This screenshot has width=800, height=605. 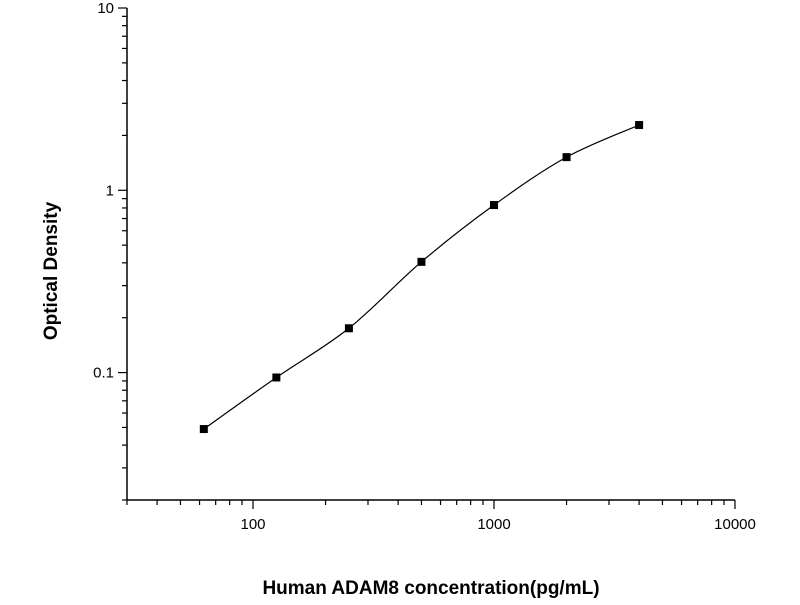 What do you see at coordinates (103, 373) in the screenshot?
I see `y-tick-label: 0.1` at bounding box center [103, 373].